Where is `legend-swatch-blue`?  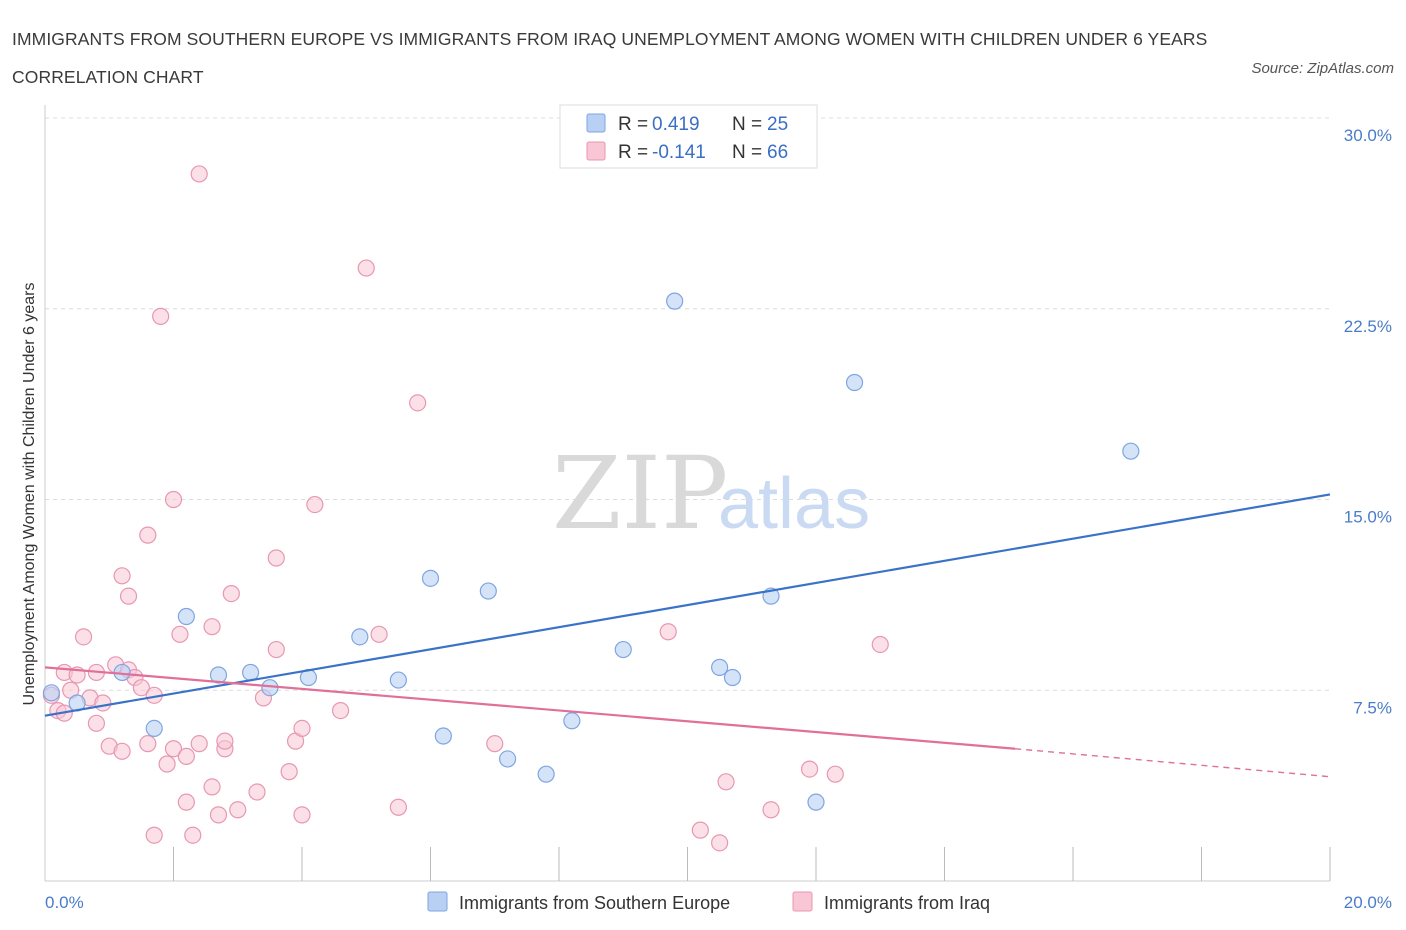 legend-swatch-blue is located at coordinates (596, 123).